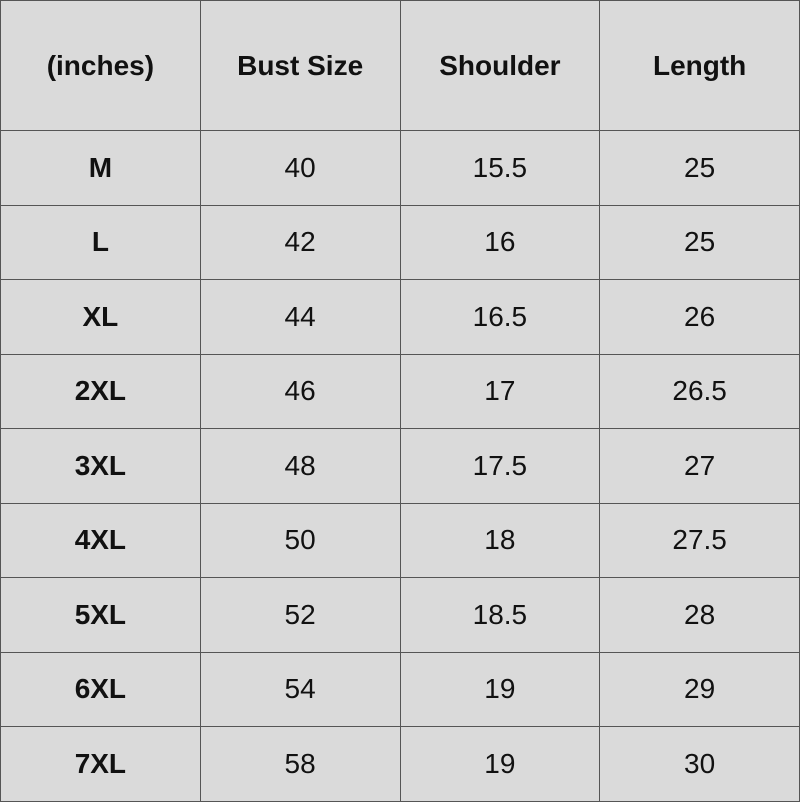  I want to click on cell-shoulder: 16, so click(500, 242).